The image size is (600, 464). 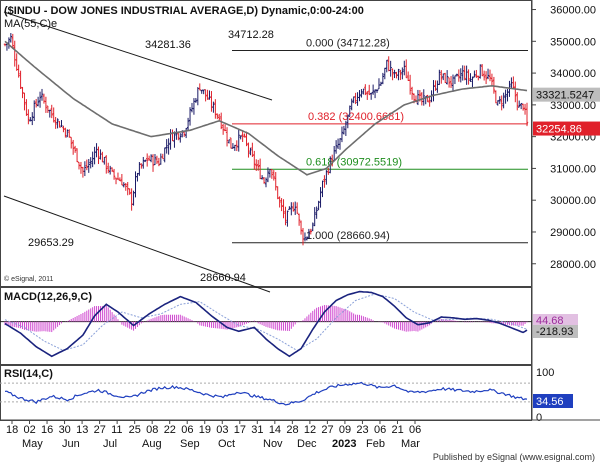 I want to click on x-day-label: 31, so click(x=257, y=430).